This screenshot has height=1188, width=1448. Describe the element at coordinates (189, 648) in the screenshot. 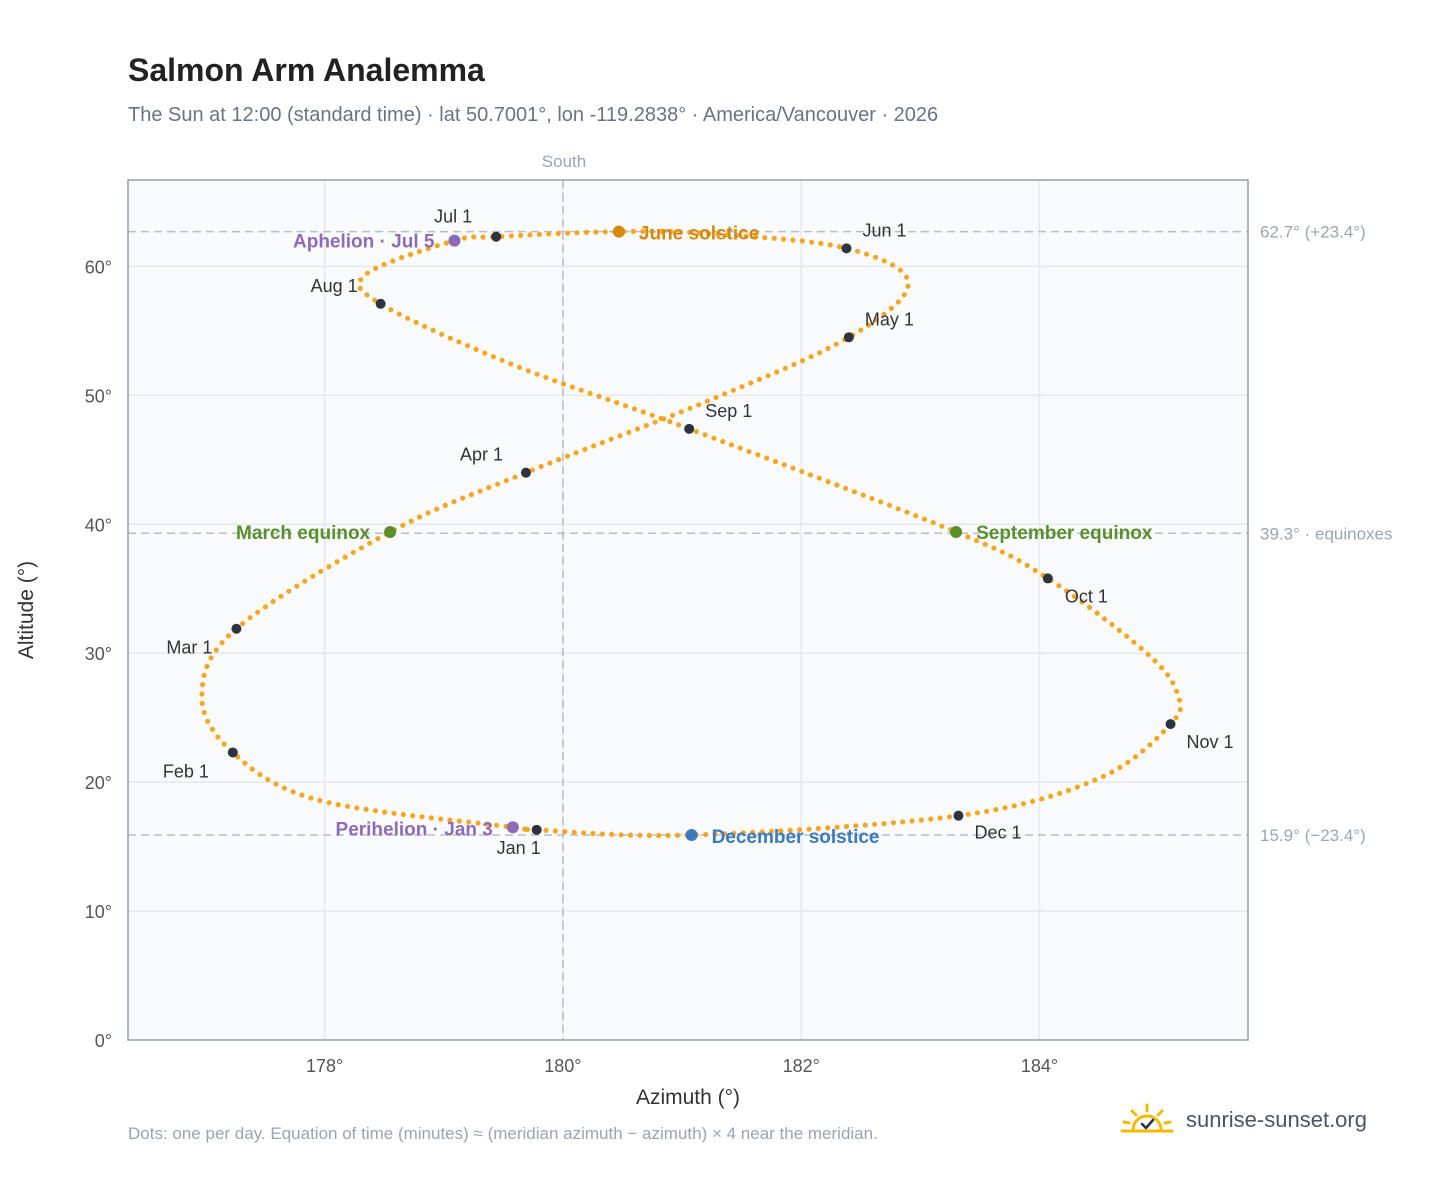

I see `month-marker-label: Mar 1` at that location.